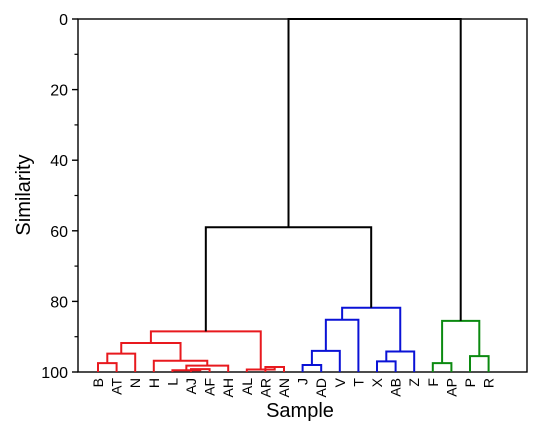 Image resolution: width=533 pixels, height=433 pixels. Describe the element at coordinates (293, 387) in the screenshot. I see `leaf-labels: B AT N H L AJ AF AH AL AR AN J AD V T X AB Z F AP P R` at that location.